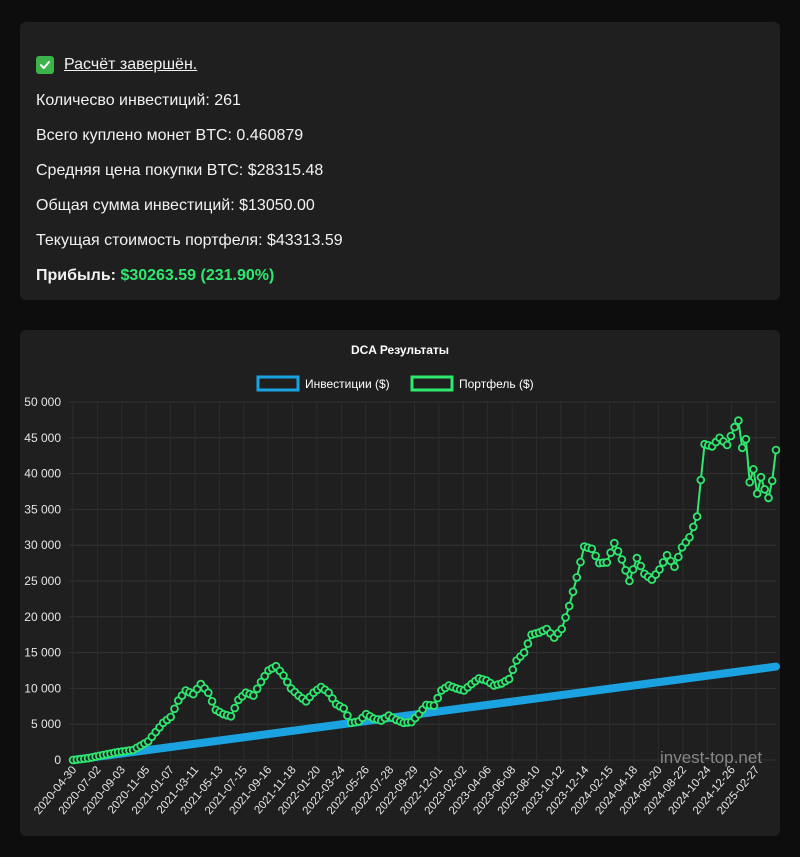 This screenshot has height=857, width=800. I want to click on watermark: invest-top.net, so click(711, 757).